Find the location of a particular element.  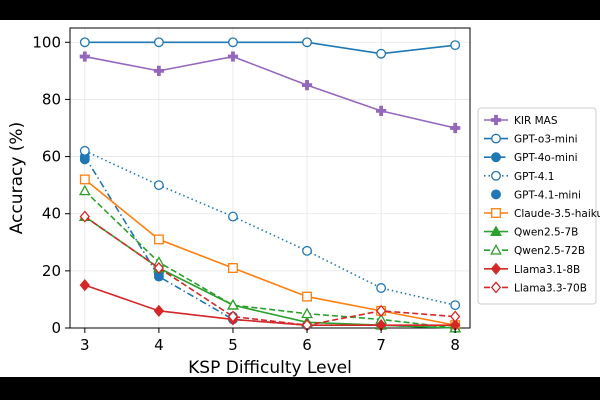

x-tick-label: 6 is located at coordinates (307, 345).